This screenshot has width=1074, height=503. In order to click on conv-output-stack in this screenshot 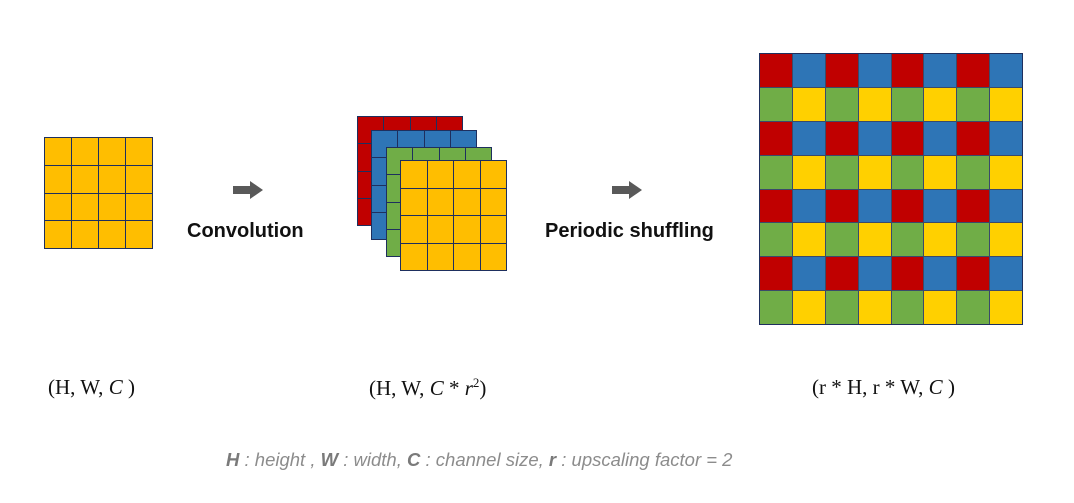, I will do `click(433, 194)`.